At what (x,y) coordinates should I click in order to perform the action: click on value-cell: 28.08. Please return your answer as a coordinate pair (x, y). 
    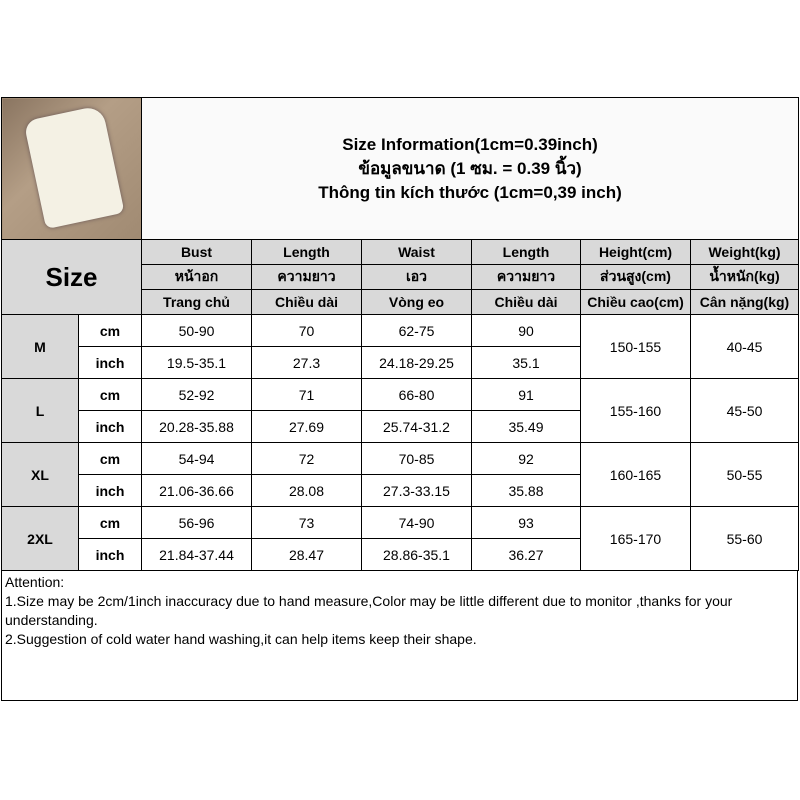
    Looking at the image, I should click on (306, 490).